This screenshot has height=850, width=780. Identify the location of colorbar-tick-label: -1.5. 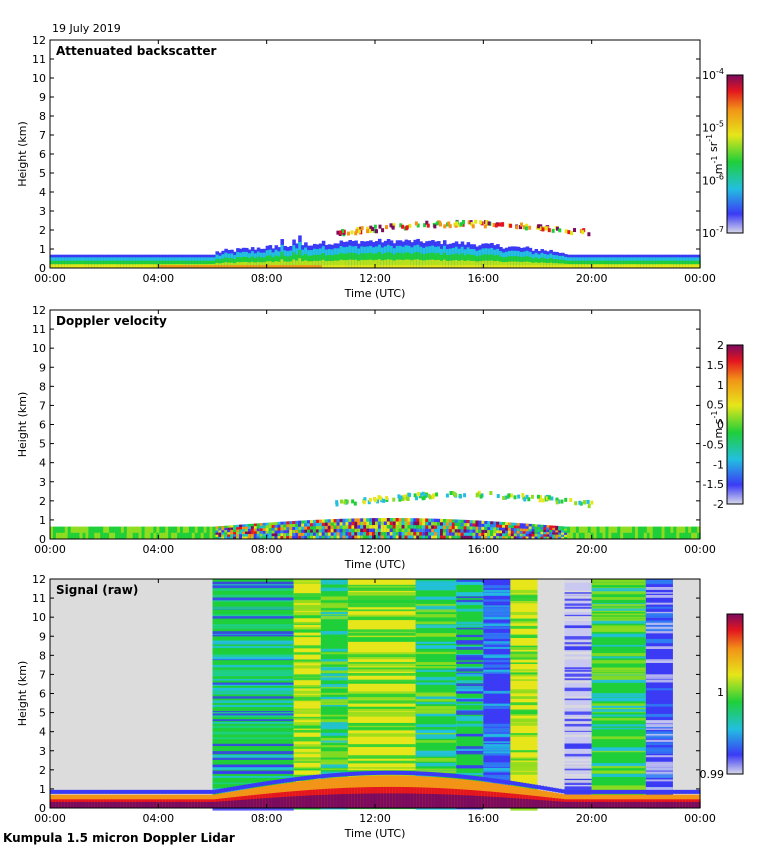
(713, 484).